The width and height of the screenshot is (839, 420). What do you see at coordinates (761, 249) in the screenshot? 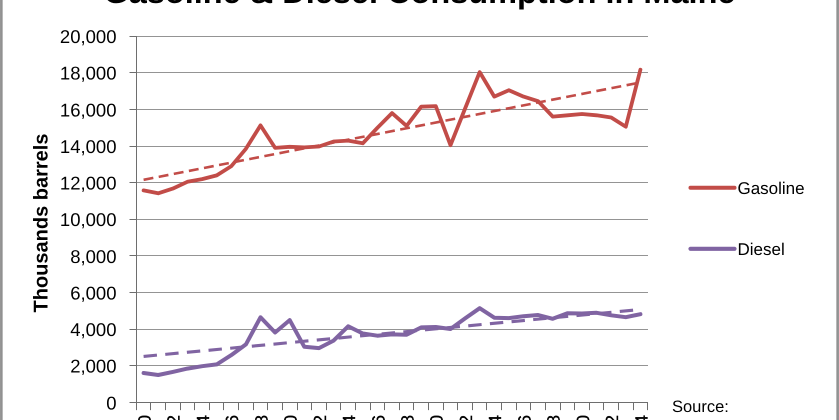
I see `svg-text: Diesel` at bounding box center [761, 249].